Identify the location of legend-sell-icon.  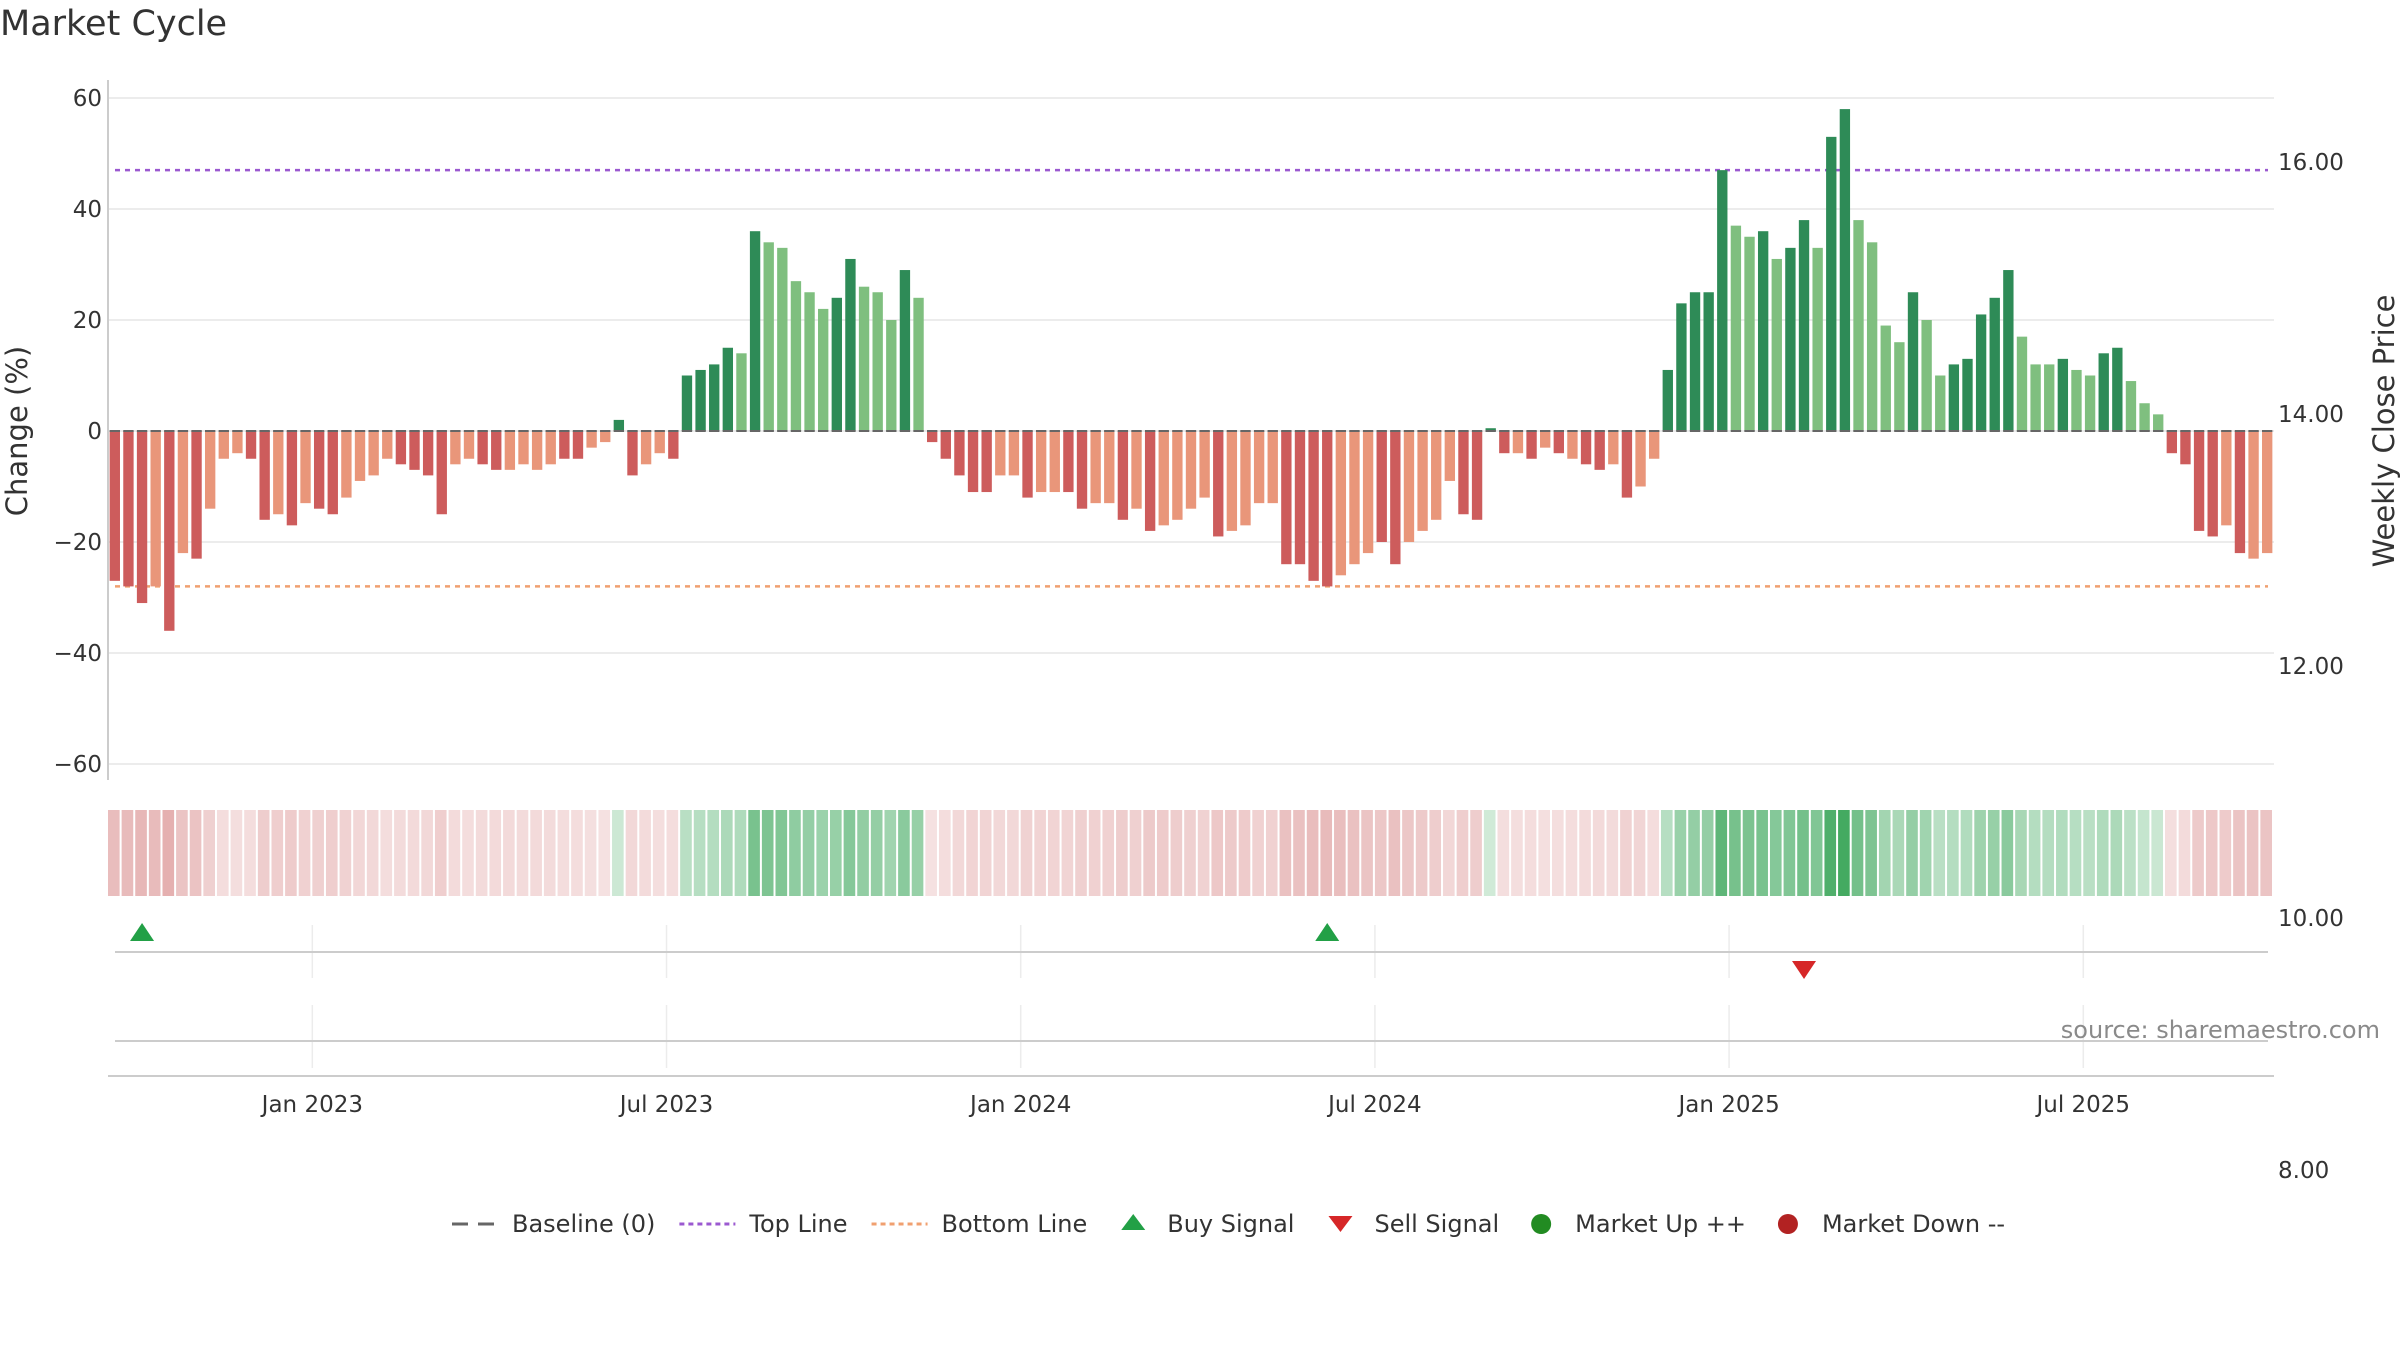
(1340, 1224).